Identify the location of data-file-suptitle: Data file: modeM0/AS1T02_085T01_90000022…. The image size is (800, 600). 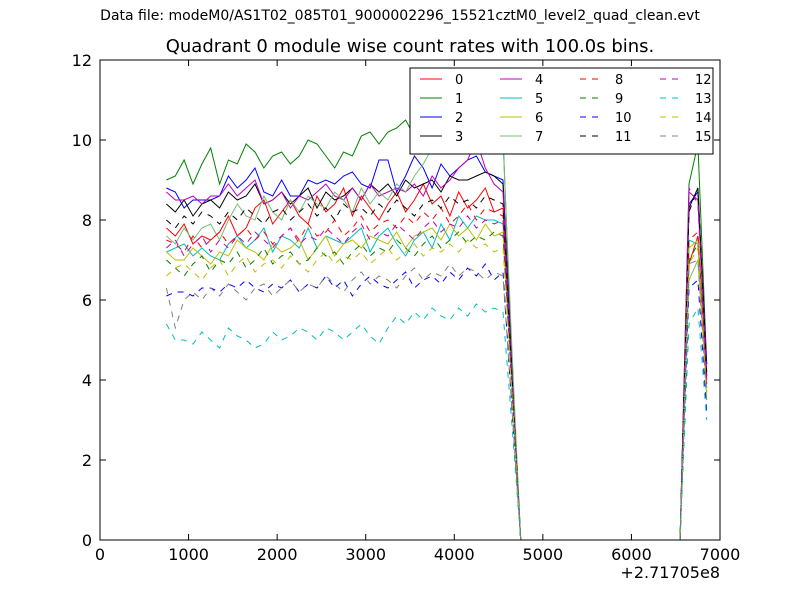
(400, 16).